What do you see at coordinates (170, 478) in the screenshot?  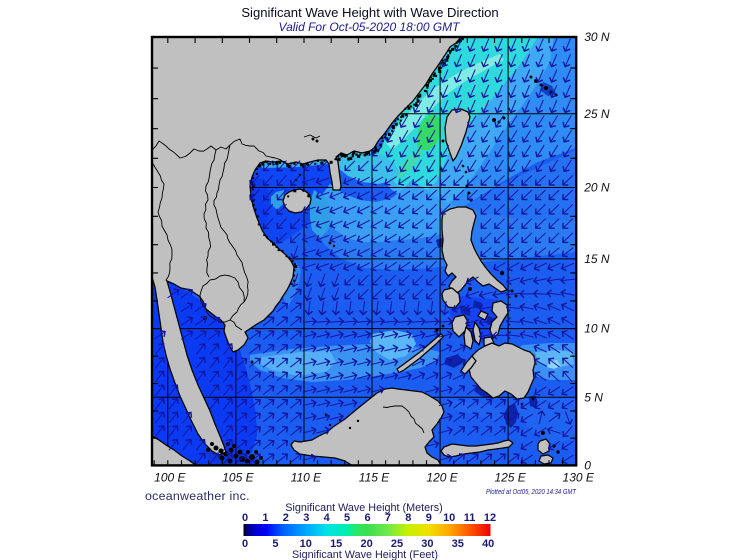 I see `svg-text: 100 E` at bounding box center [170, 478].